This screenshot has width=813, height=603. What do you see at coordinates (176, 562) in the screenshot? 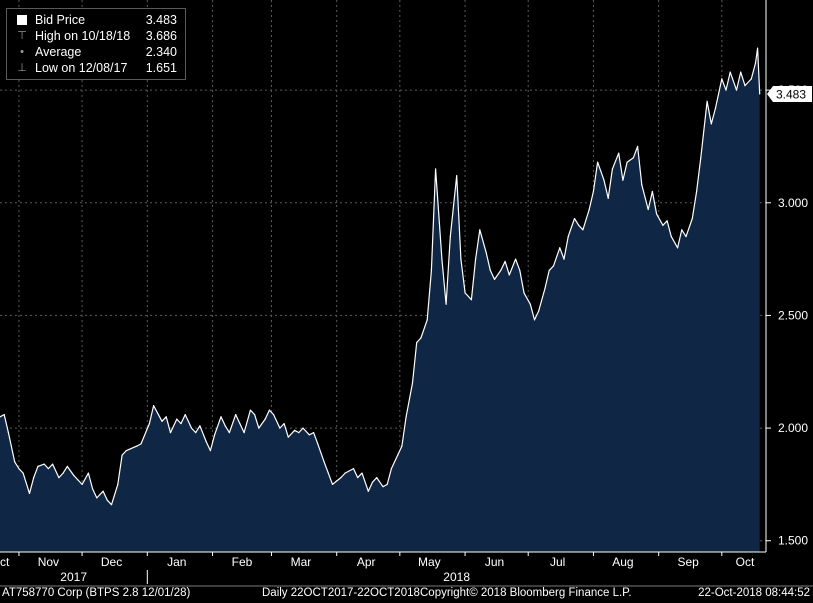
I see `x-month-label: Jan` at bounding box center [176, 562].